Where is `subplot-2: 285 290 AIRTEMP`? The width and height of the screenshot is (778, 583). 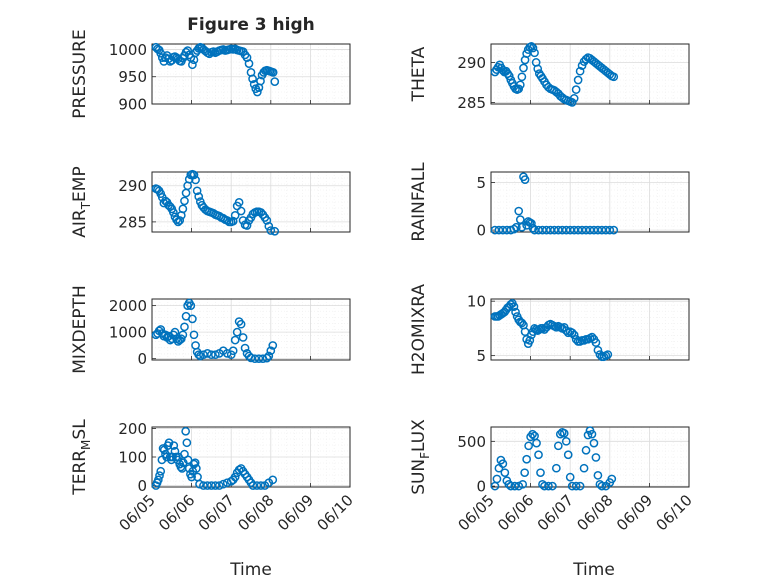 subplot-2: 285 290 AIRTEMP is located at coordinates (210, 202).